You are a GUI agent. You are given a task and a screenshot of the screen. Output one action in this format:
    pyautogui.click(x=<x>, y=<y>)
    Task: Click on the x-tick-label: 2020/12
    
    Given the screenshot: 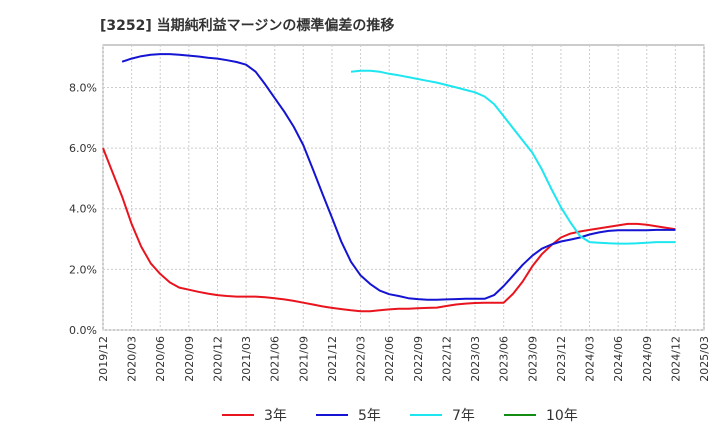 What is the action you would take?
    pyautogui.click(x=217, y=359)
    